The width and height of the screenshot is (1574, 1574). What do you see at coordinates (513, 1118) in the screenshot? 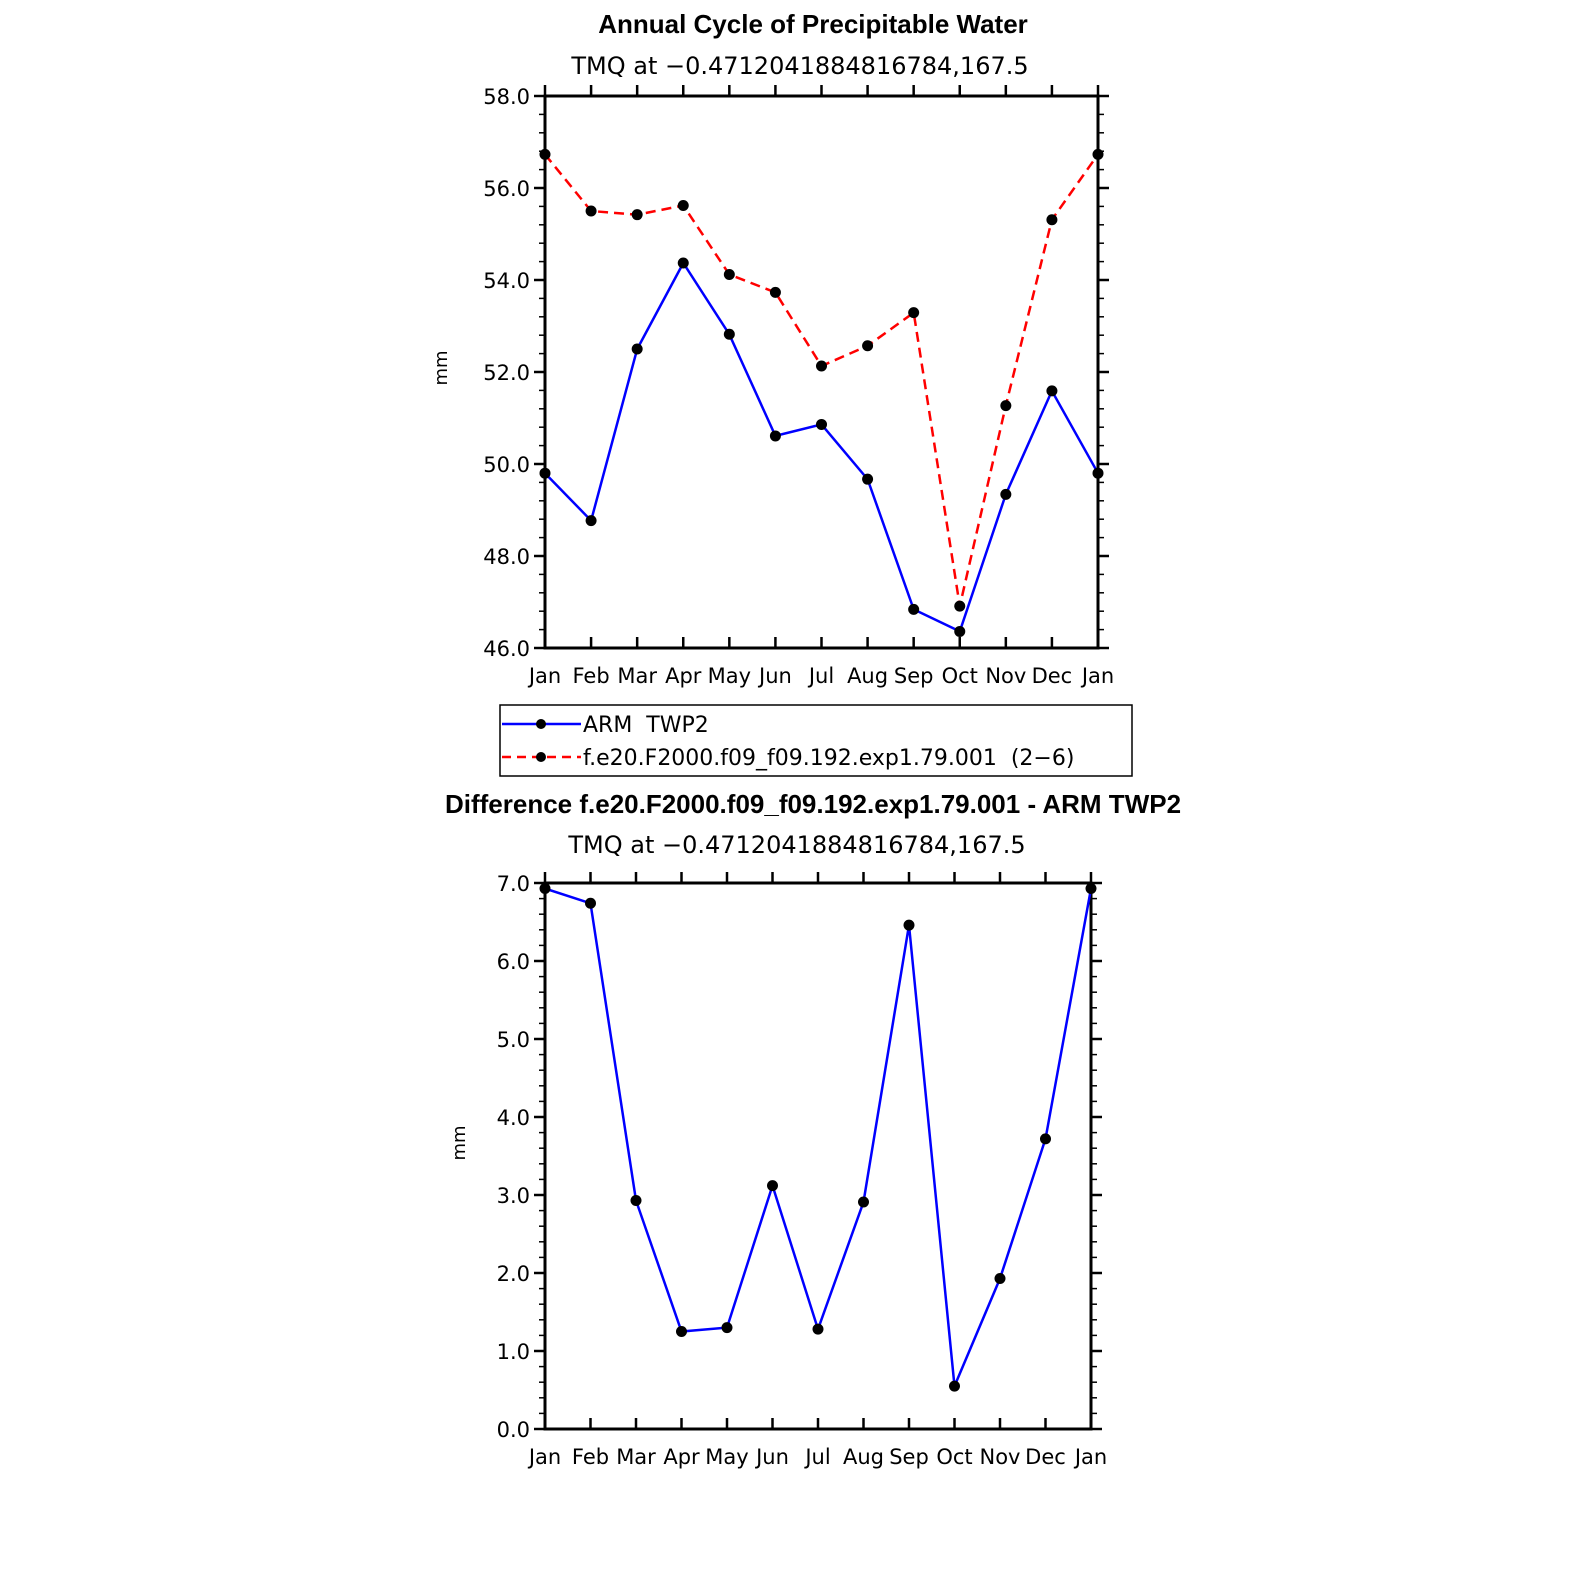
I see `y-tick-label: 4.0` at bounding box center [513, 1118].